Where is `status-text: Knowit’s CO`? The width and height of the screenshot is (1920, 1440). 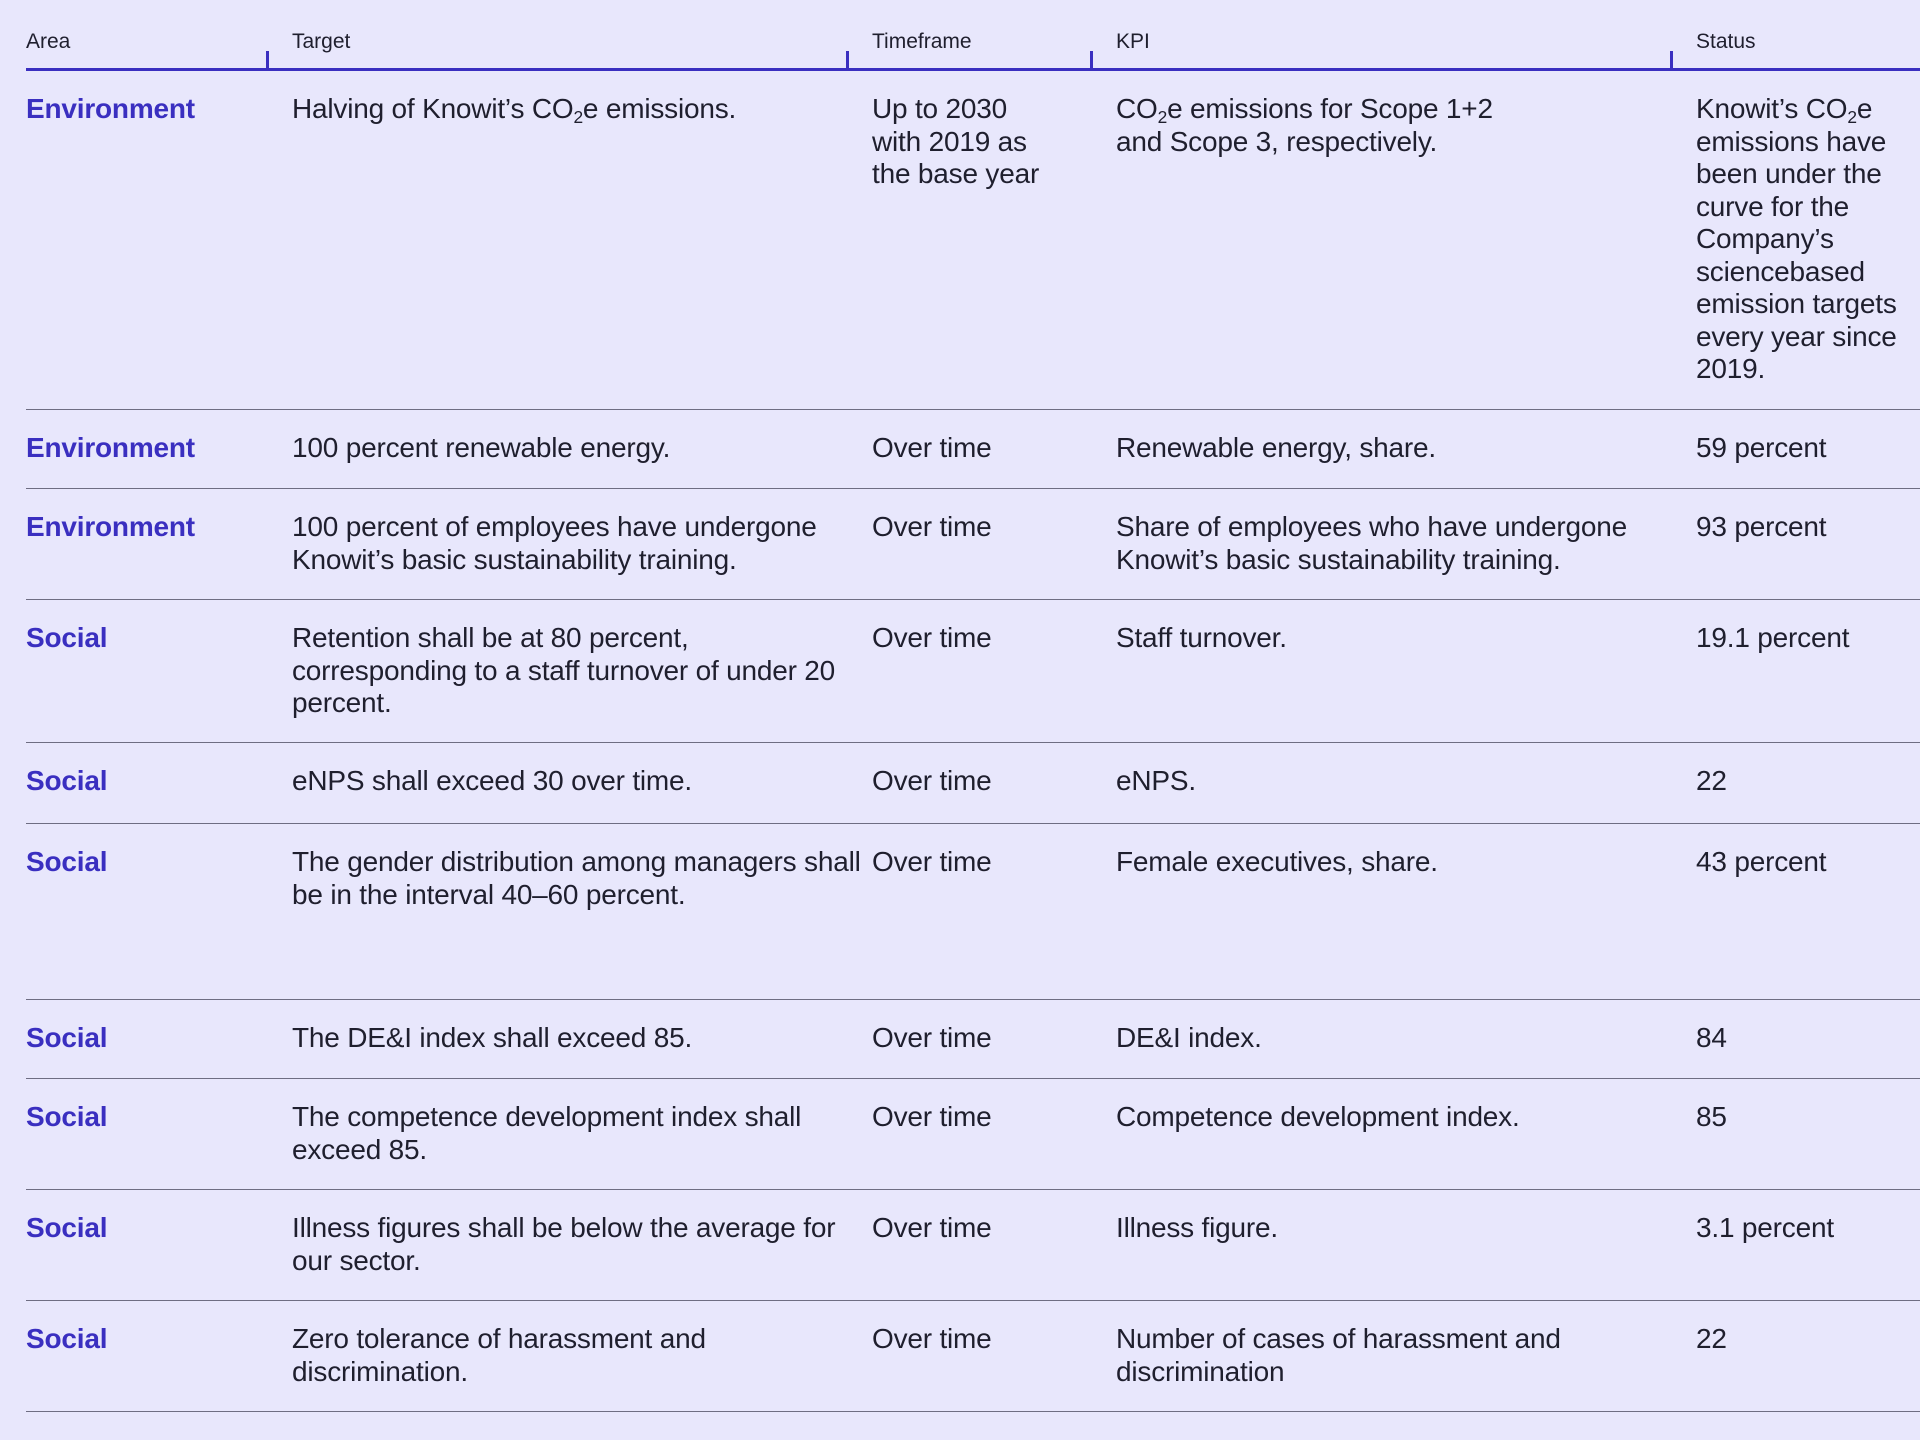 status-text: Knowit’s CO is located at coordinates (1772, 108).